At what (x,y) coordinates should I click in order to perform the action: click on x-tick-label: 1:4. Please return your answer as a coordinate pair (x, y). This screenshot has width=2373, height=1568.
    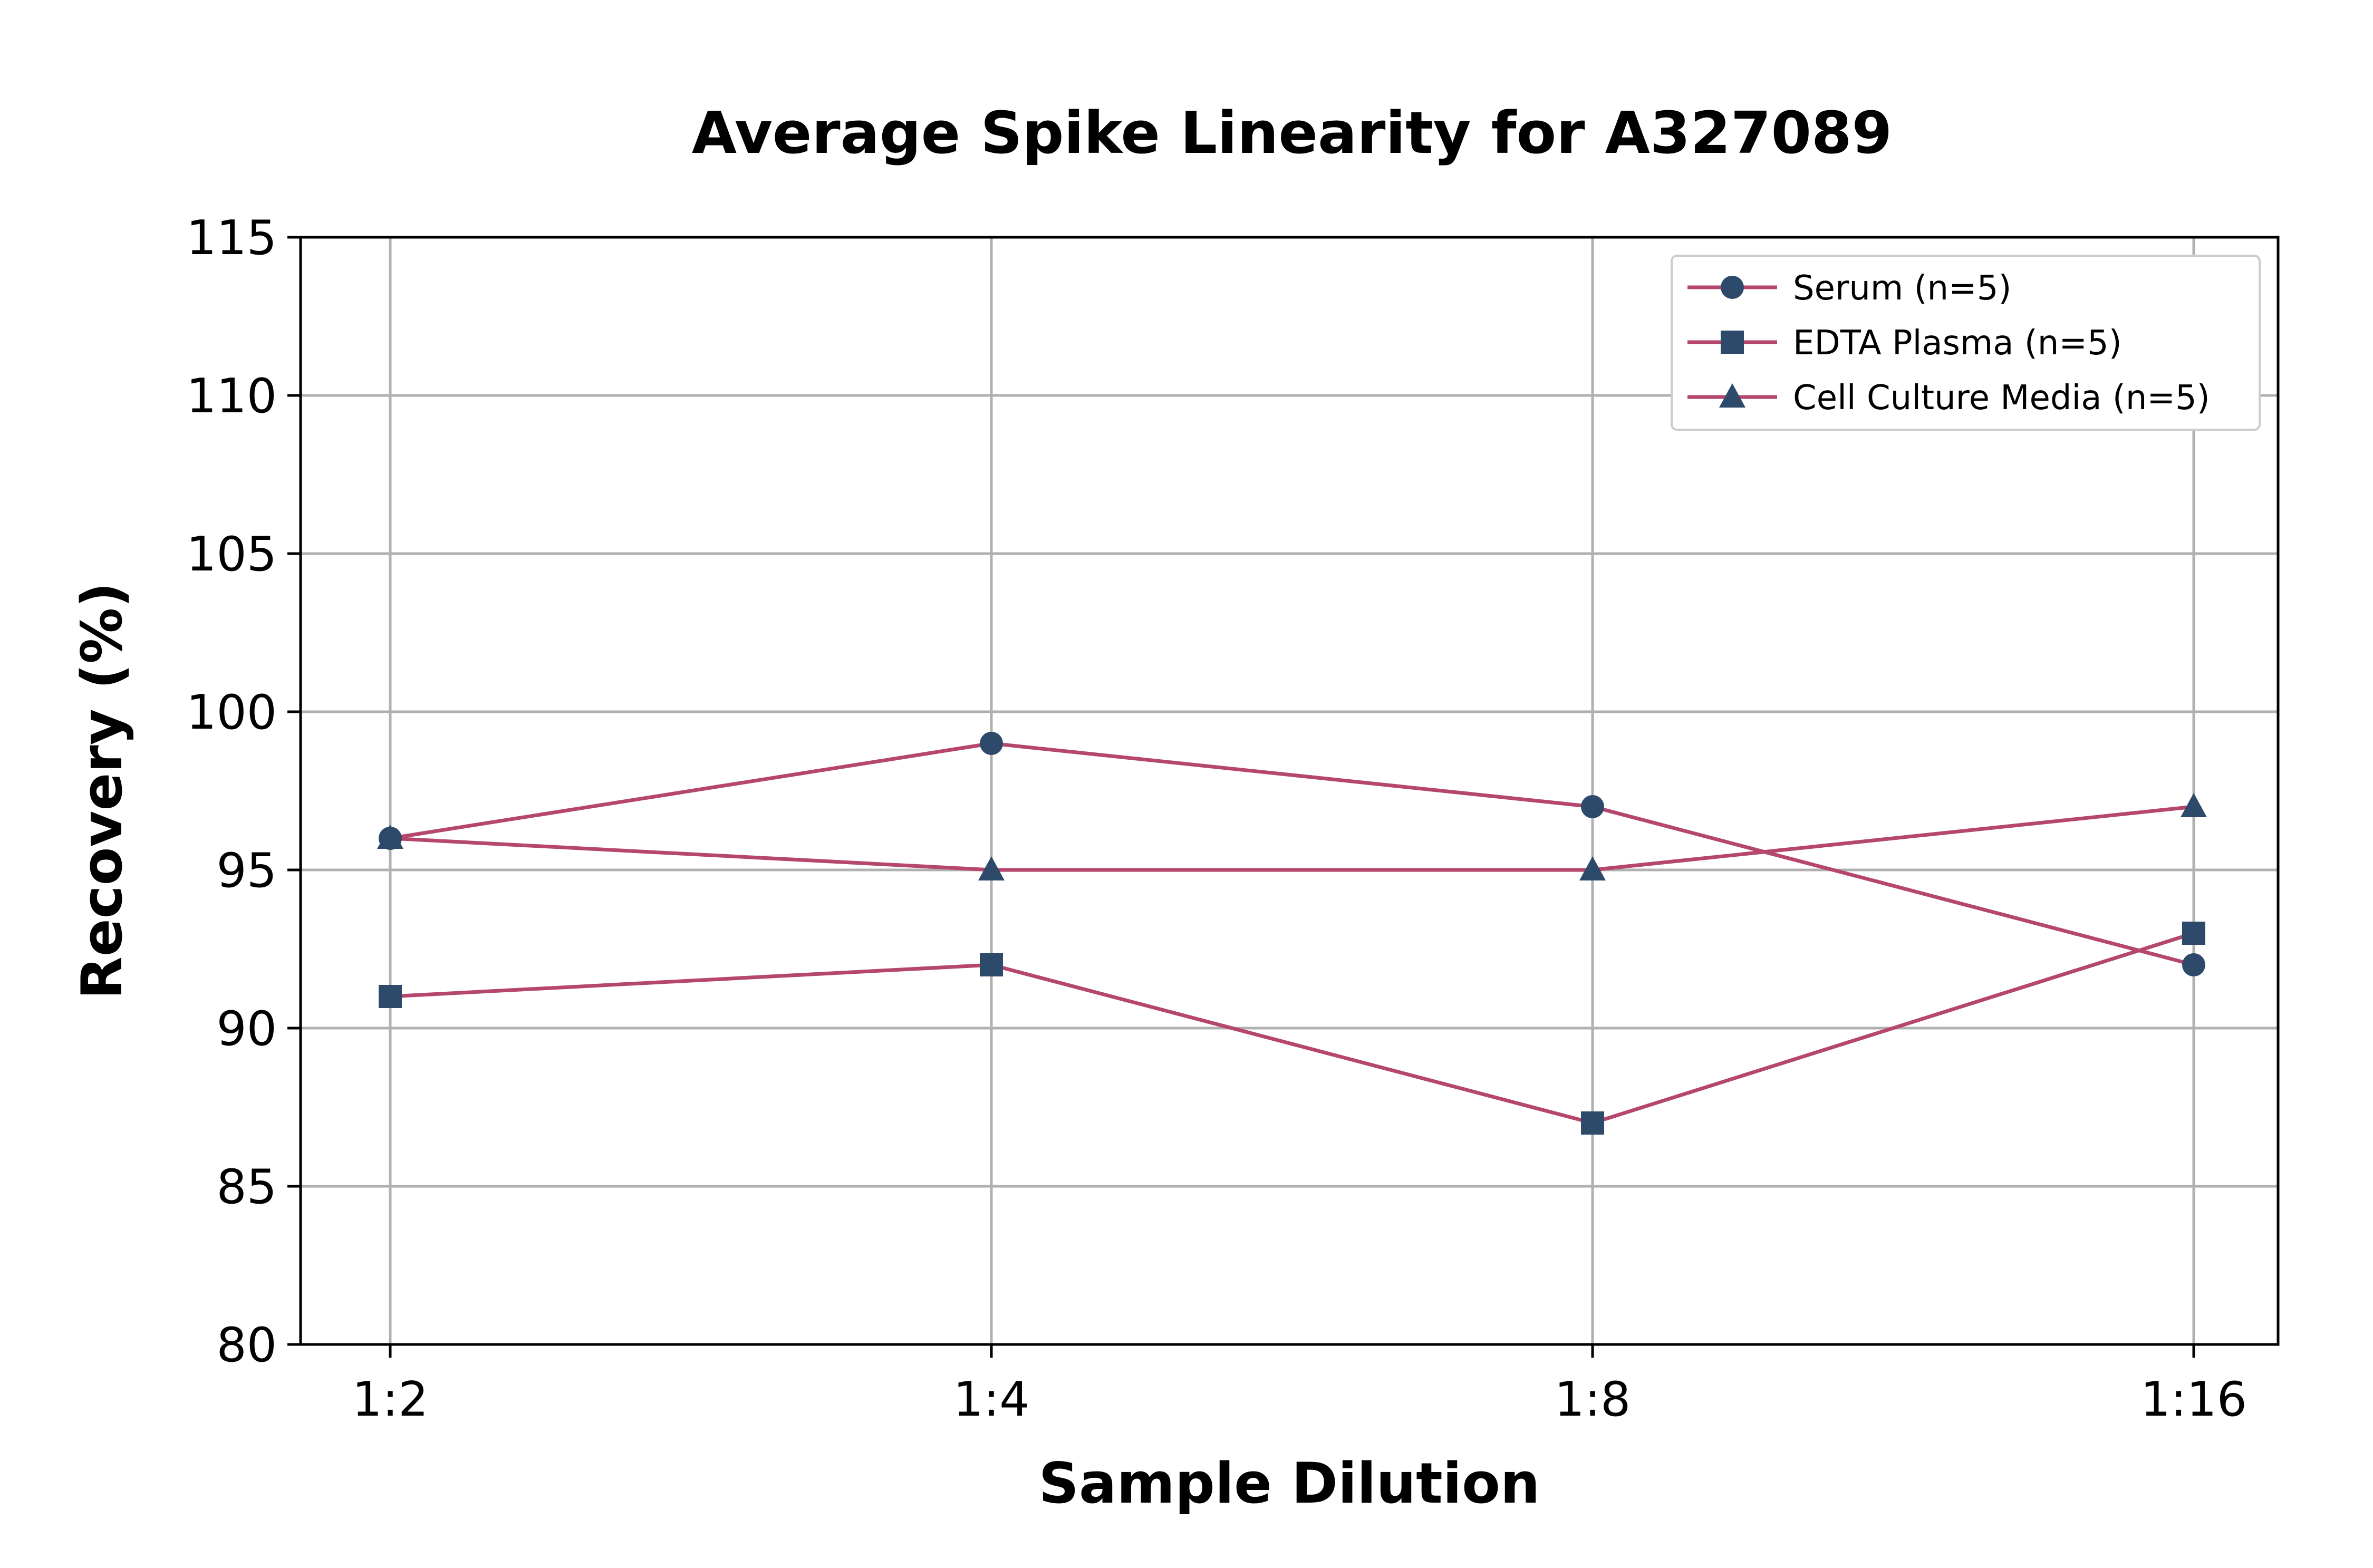
    Looking at the image, I should click on (991, 1399).